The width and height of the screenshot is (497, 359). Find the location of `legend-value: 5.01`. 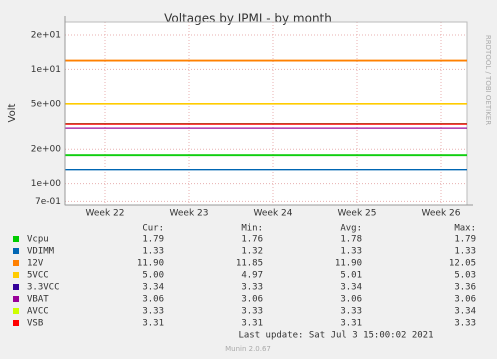

legend-value: 5.01 is located at coordinates (351, 276).